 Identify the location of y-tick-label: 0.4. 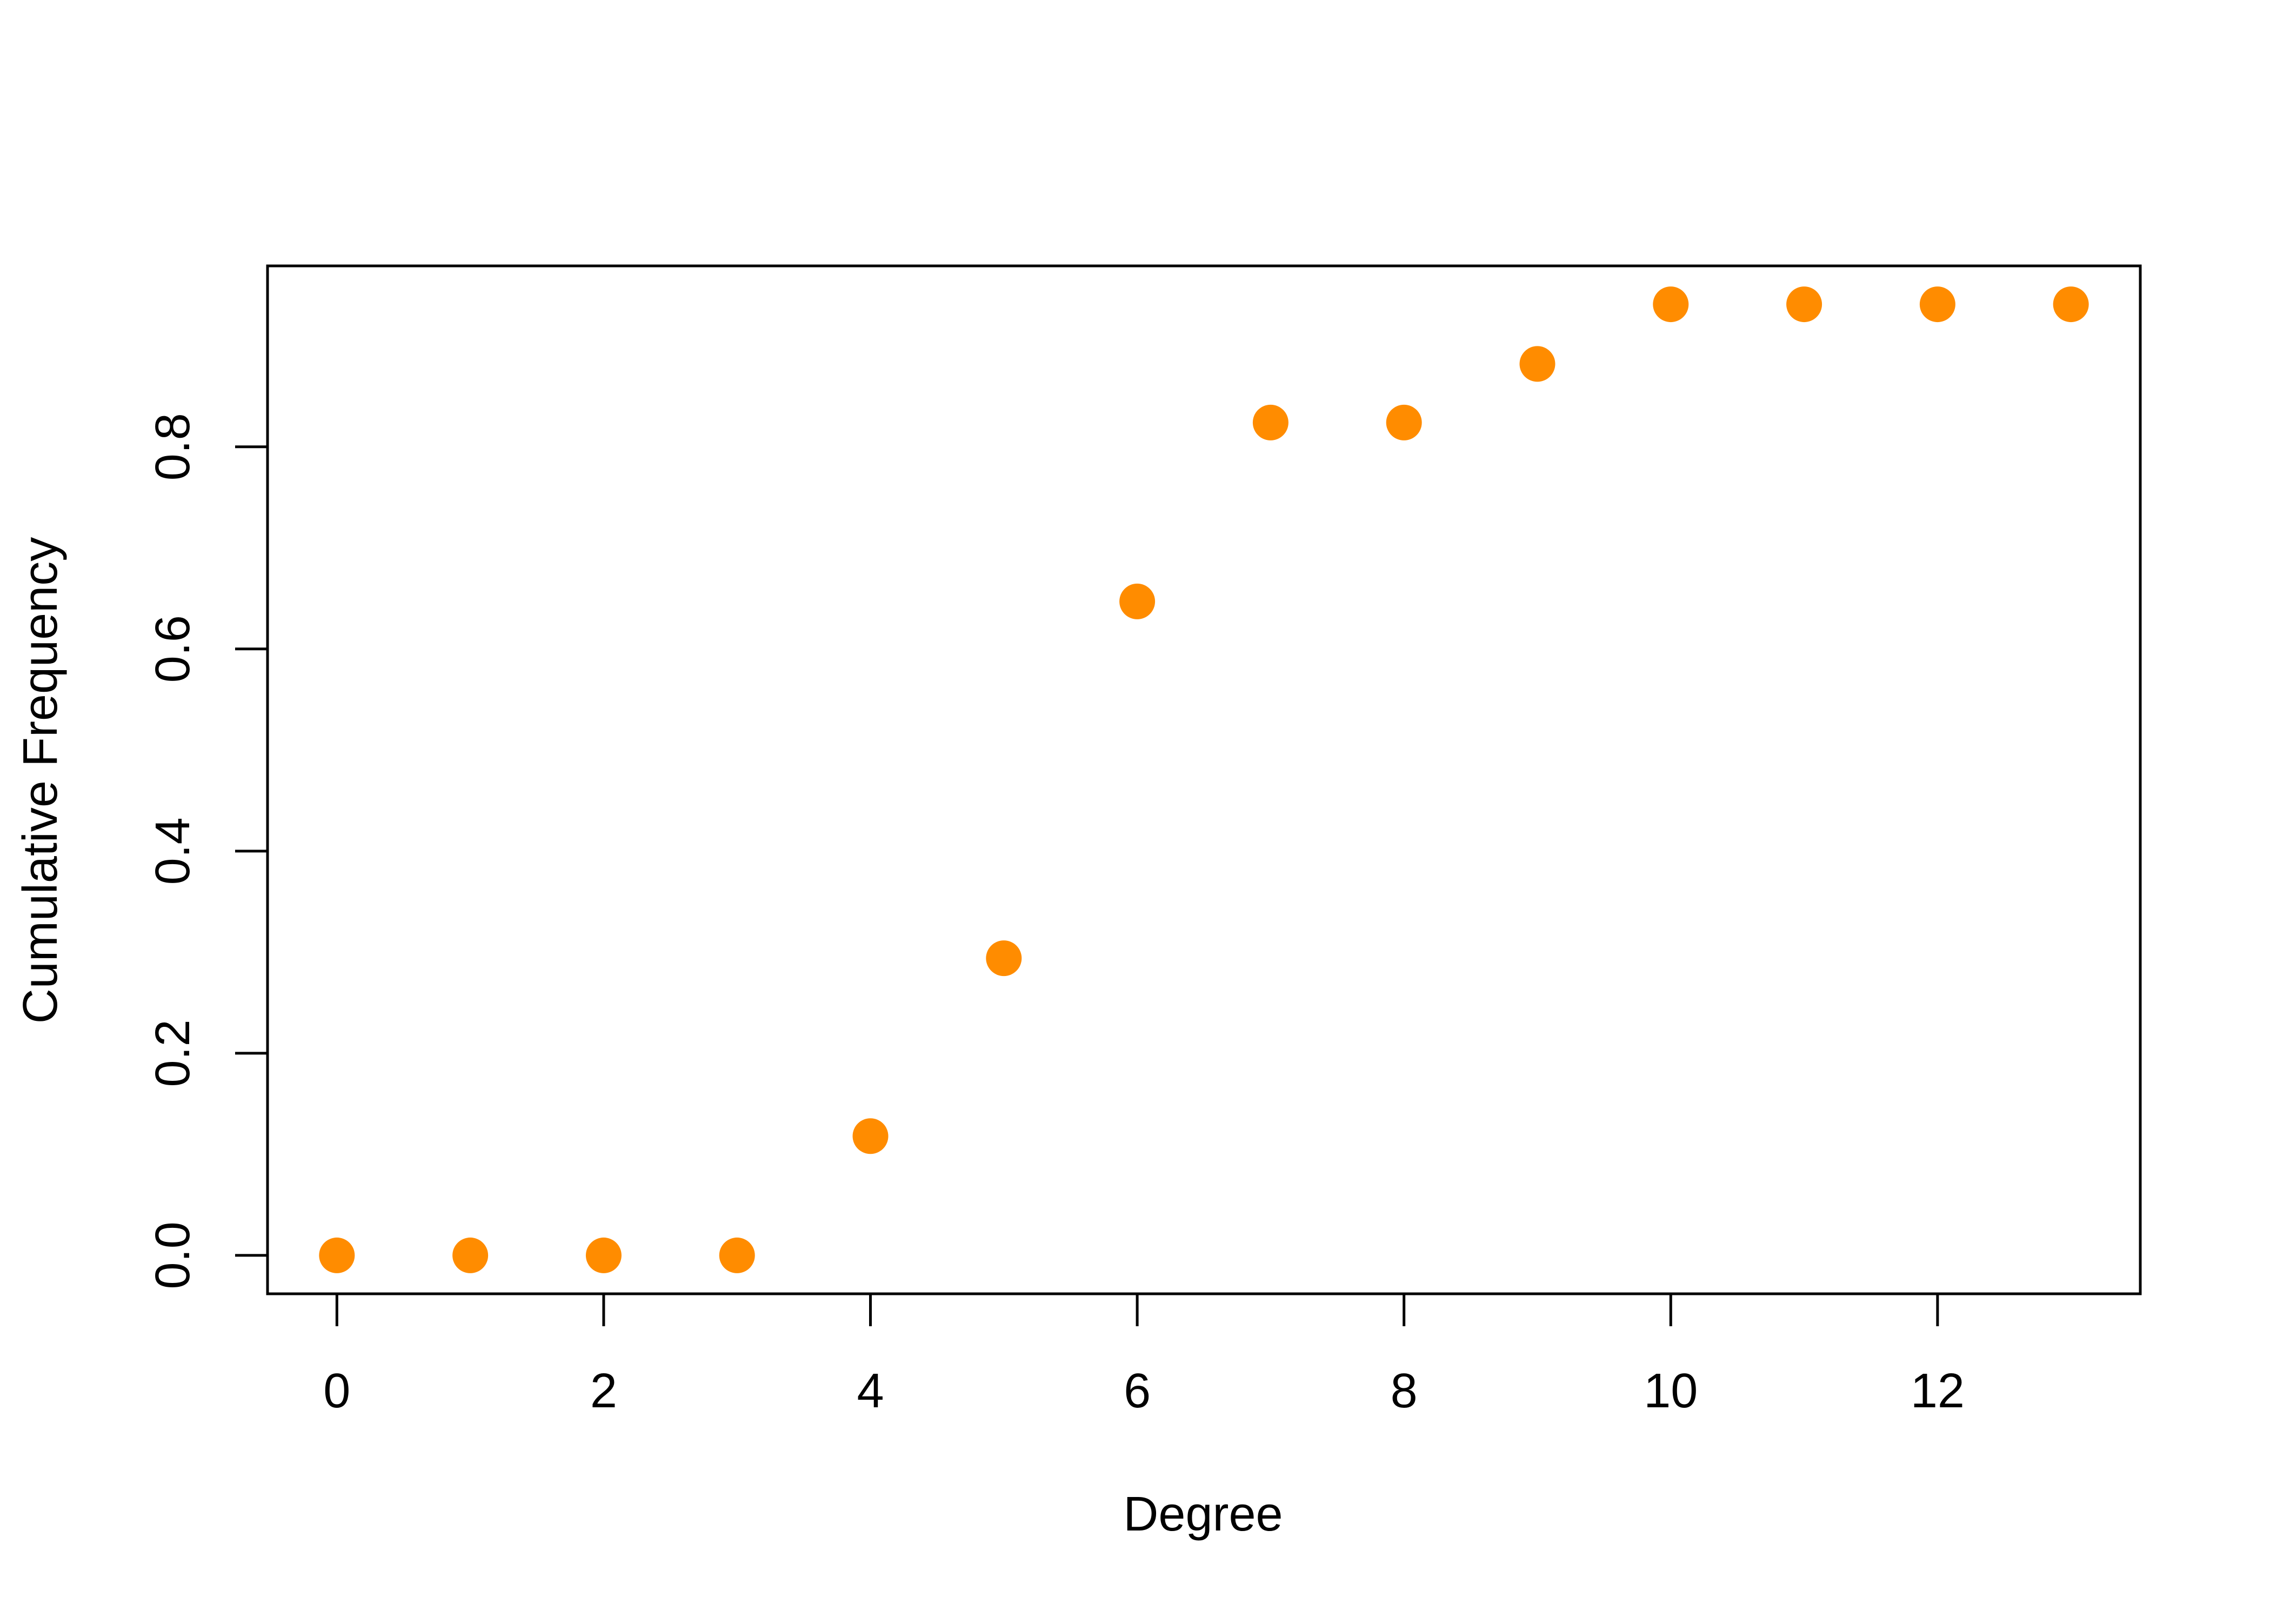
(173, 851).